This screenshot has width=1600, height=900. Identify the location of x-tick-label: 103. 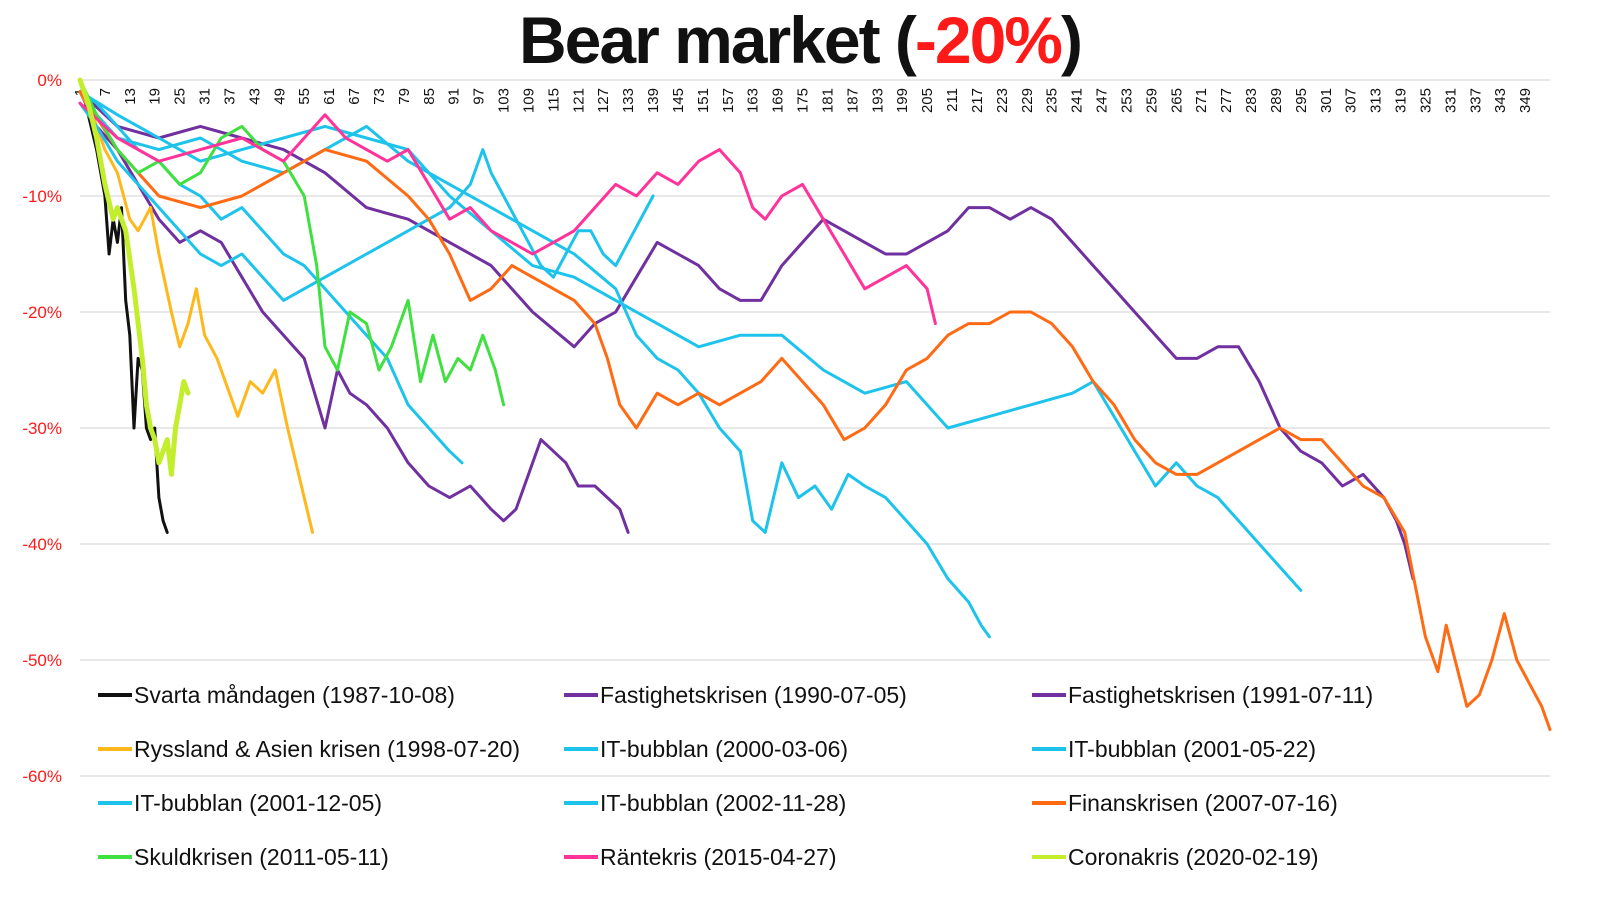
(504, 100).